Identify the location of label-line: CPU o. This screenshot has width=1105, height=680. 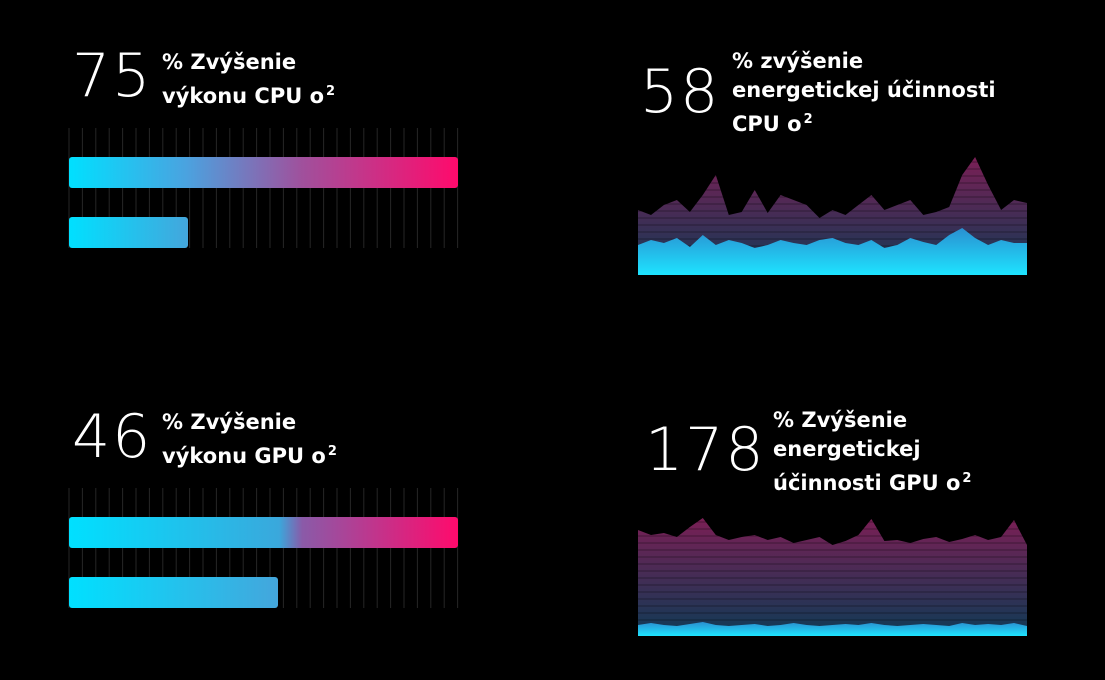
(767, 124).